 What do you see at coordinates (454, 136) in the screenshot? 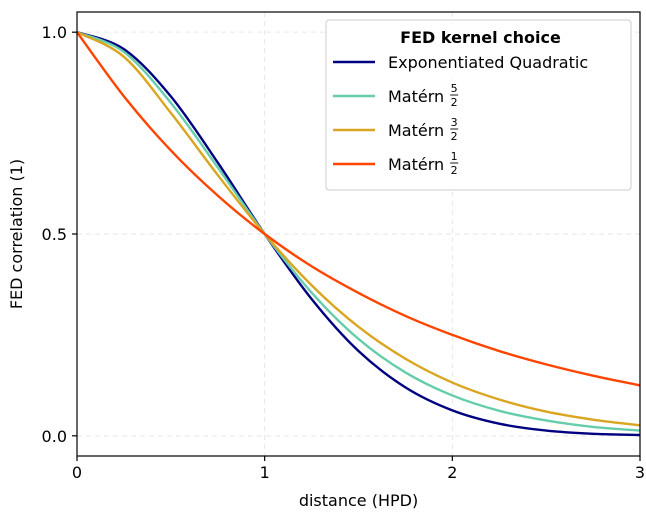
I see `legend-frac-denominator-3: 2` at bounding box center [454, 136].